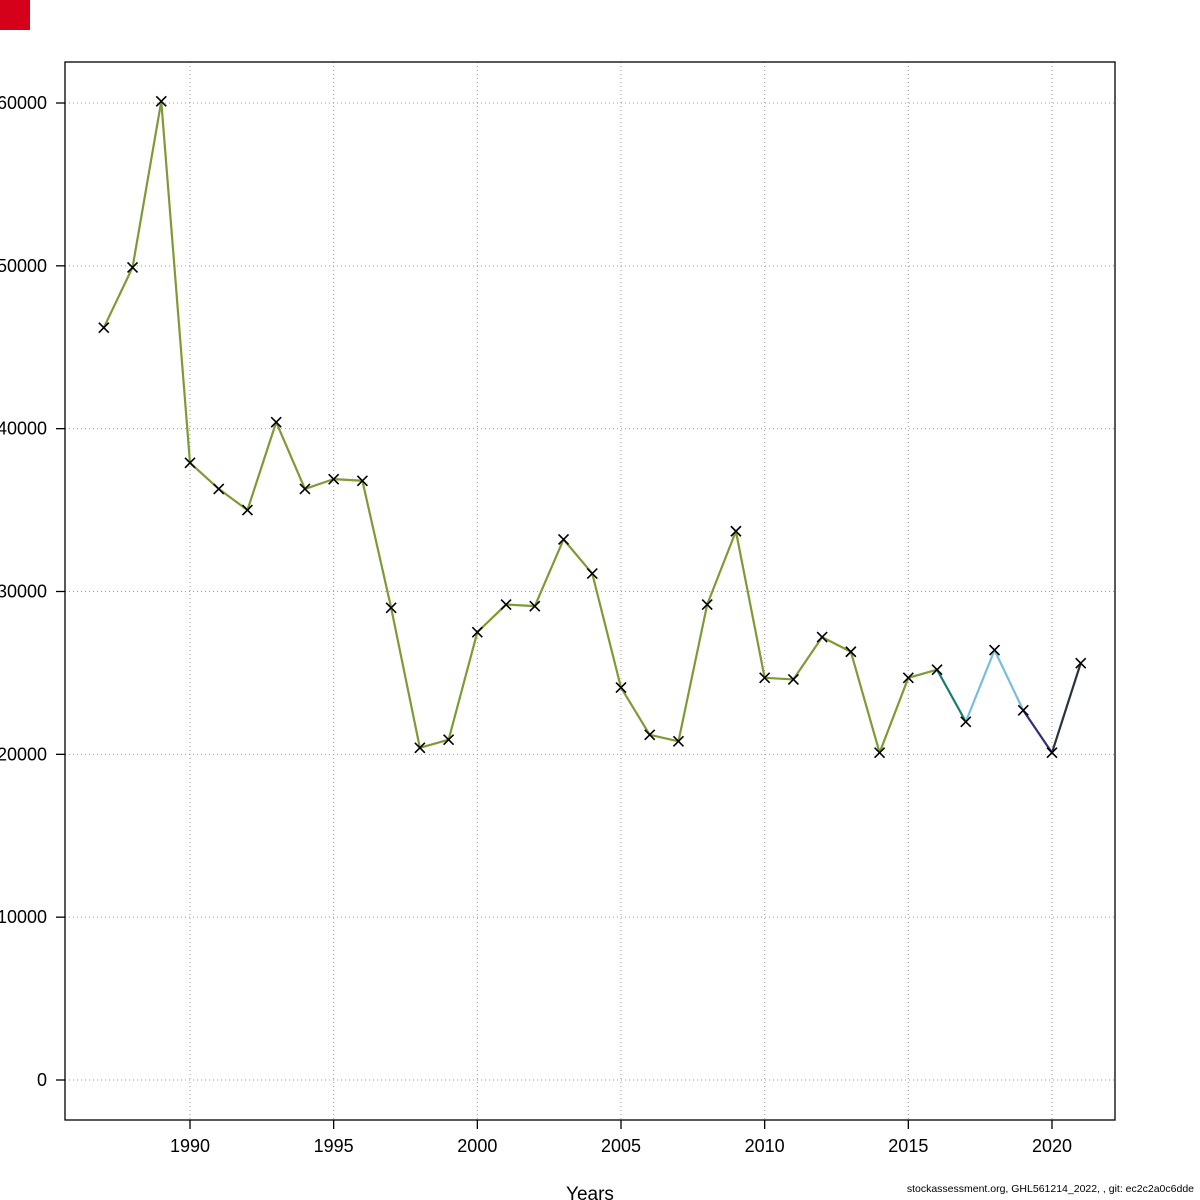 The width and height of the screenshot is (1200, 1200). Describe the element at coordinates (23, 429) in the screenshot. I see `svg-text: 40000` at that location.